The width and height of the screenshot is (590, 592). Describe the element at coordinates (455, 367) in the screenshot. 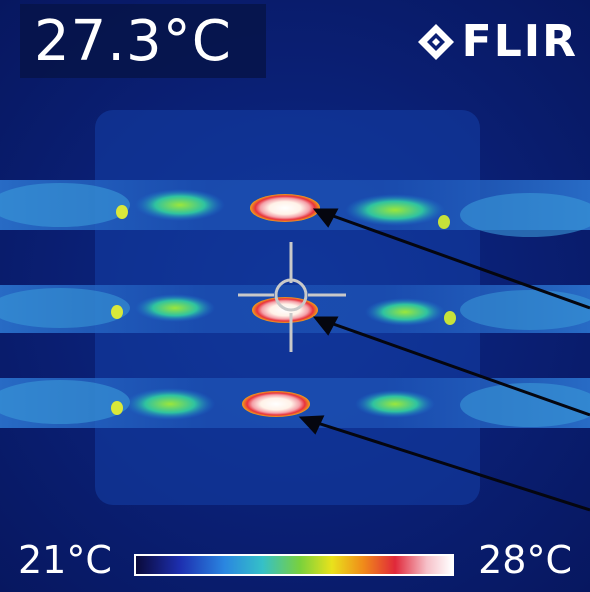

I see `arrow-middle` at that location.